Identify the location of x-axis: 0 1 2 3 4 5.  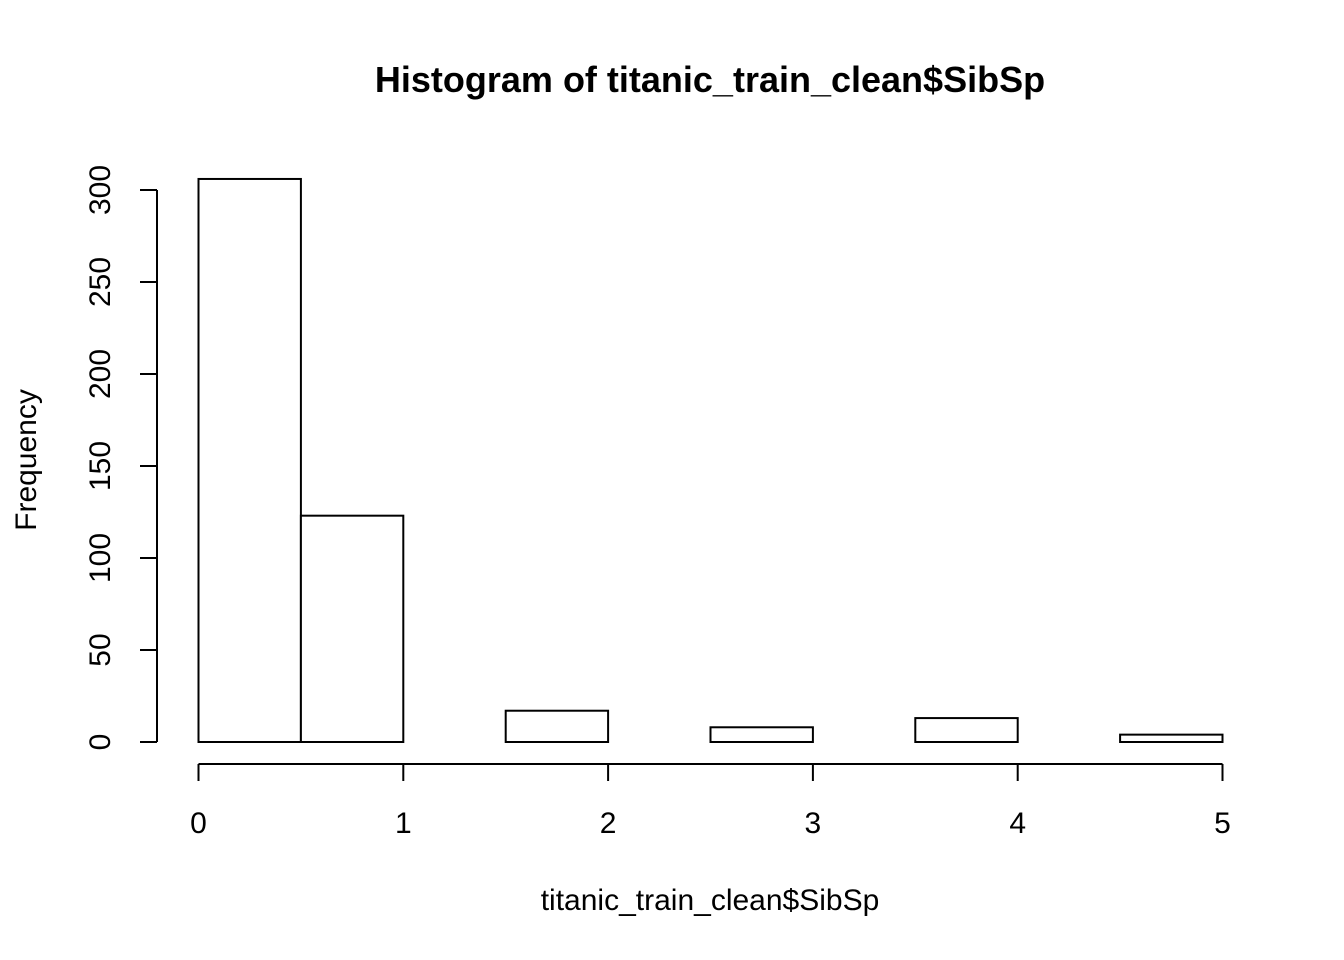
(710, 801).